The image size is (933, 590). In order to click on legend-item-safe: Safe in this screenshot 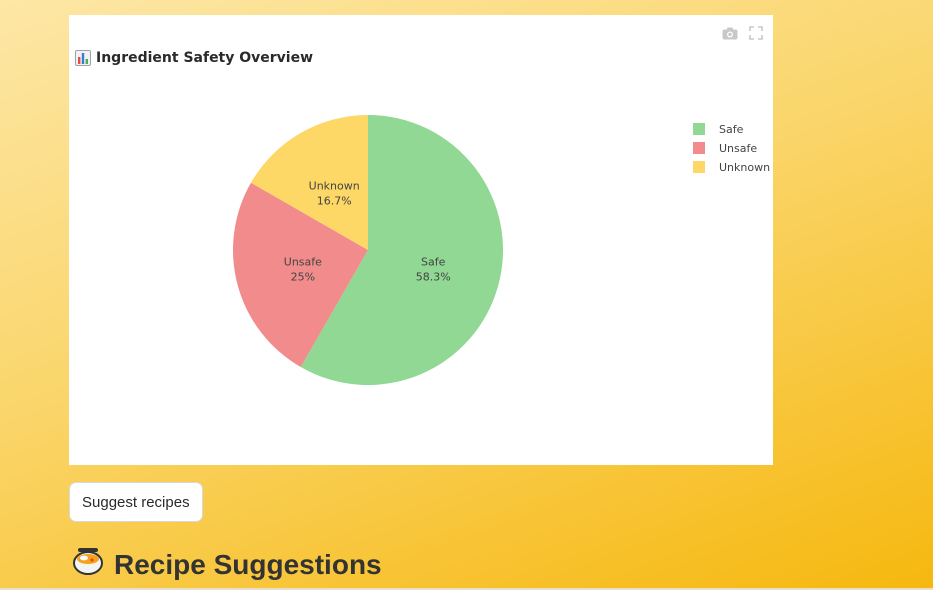, I will do `click(731, 129)`.